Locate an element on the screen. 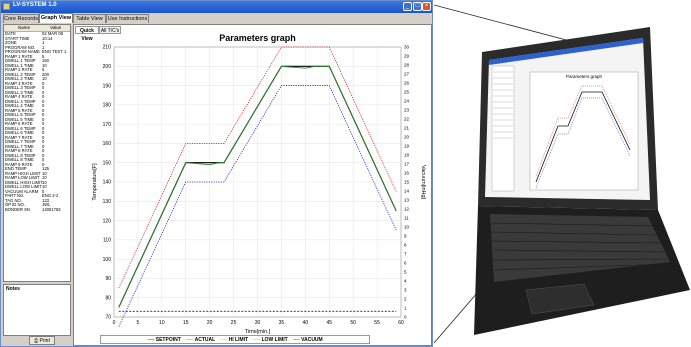 The width and height of the screenshot is (691, 347). record-name: DWELL 1 TIME is located at coordinates (19, 65).